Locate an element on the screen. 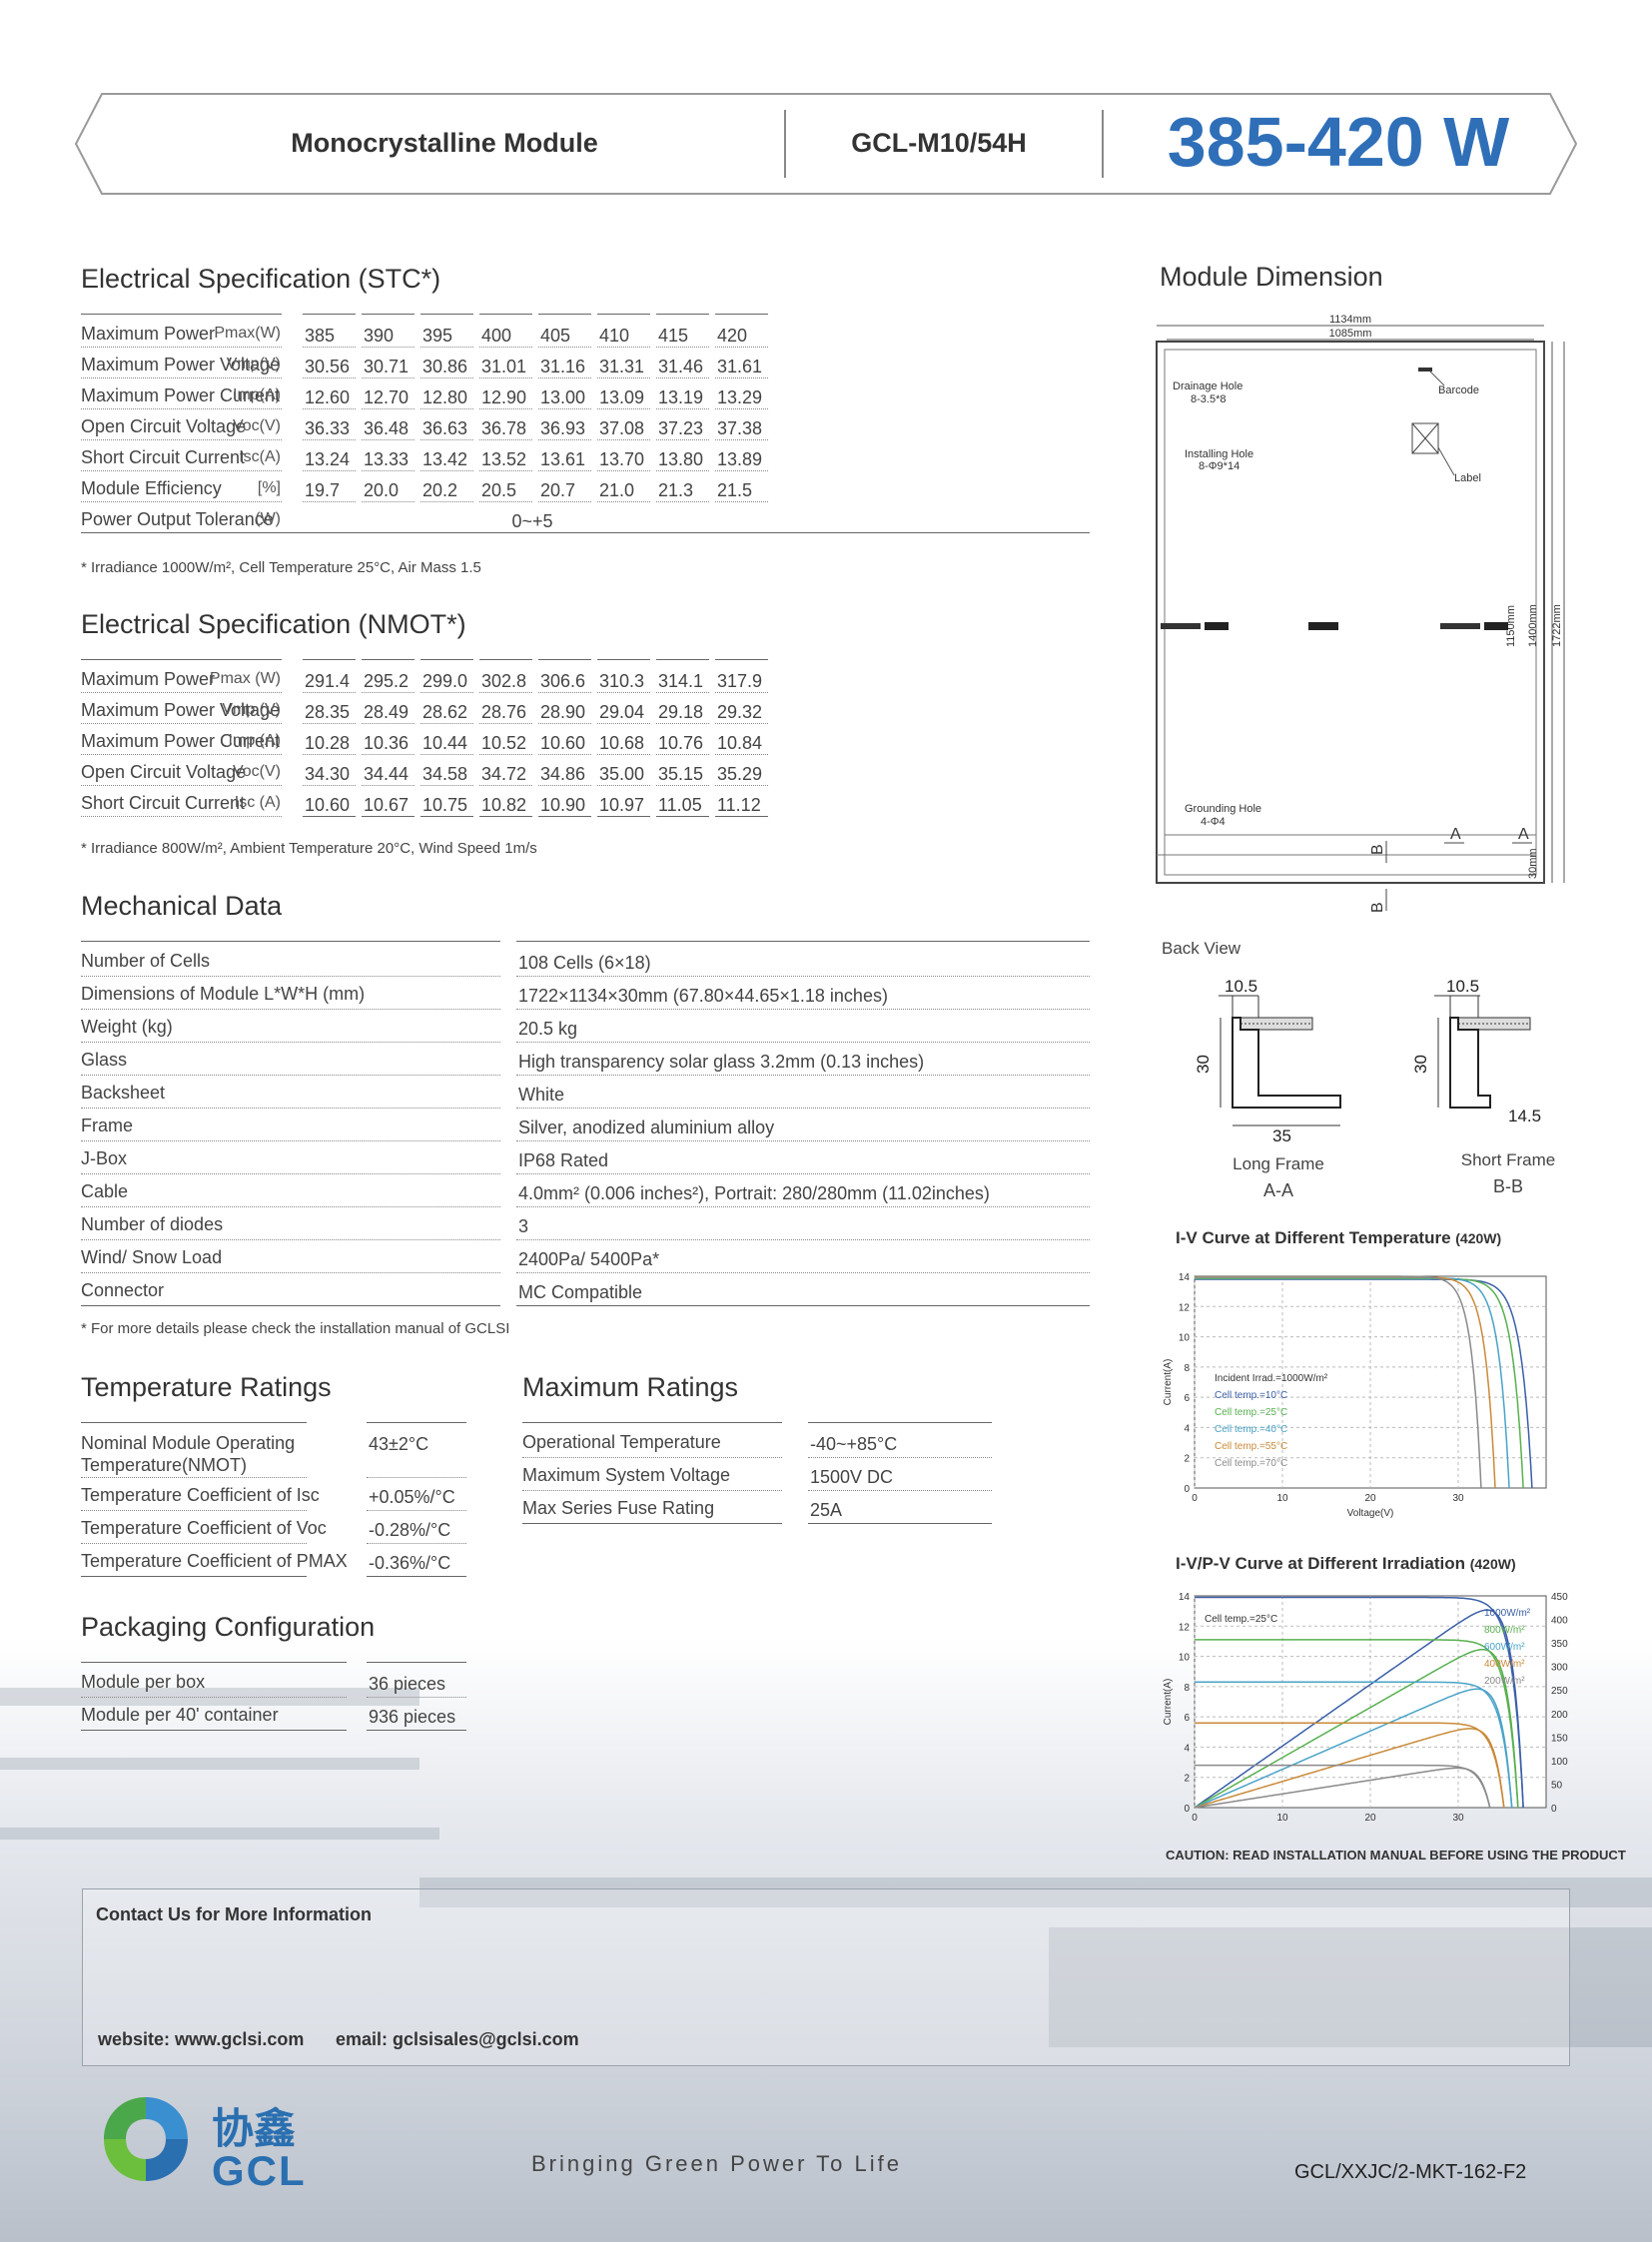 The height and width of the screenshot is (2242, 1652). website-link: website: www.gclsi.com is located at coordinates (201, 2039).